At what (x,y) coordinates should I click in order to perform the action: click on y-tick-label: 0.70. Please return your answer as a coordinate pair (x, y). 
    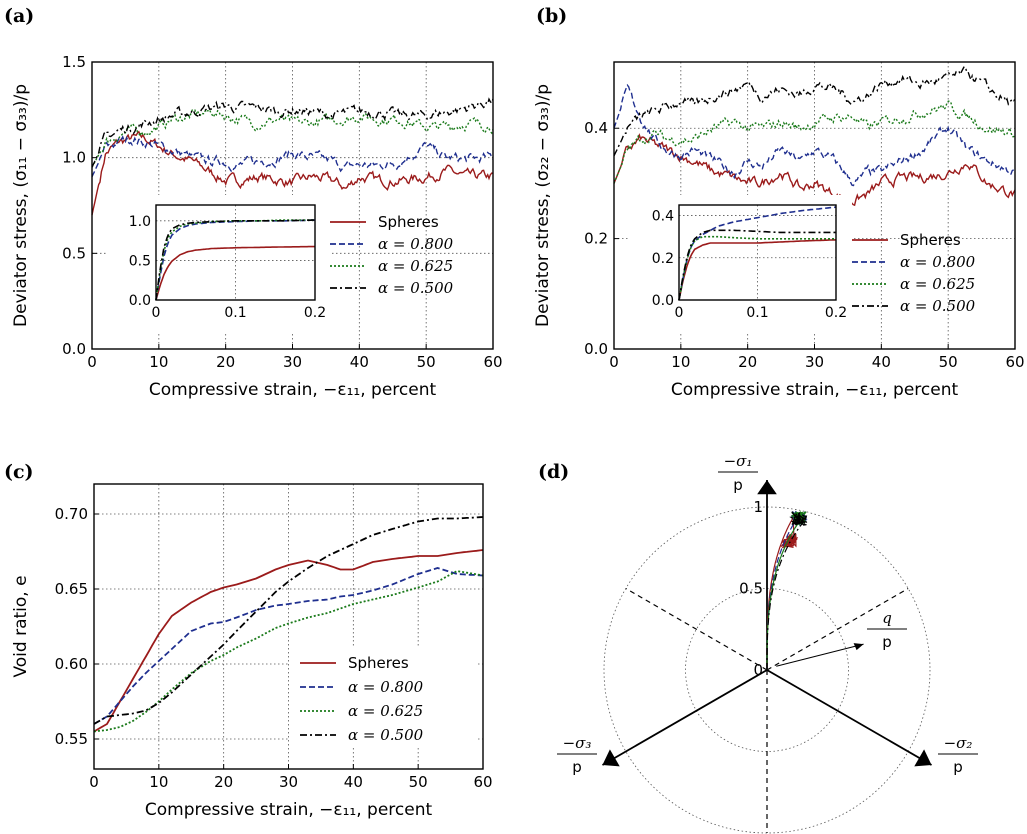
    Looking at the image, I should click on (71, 514).